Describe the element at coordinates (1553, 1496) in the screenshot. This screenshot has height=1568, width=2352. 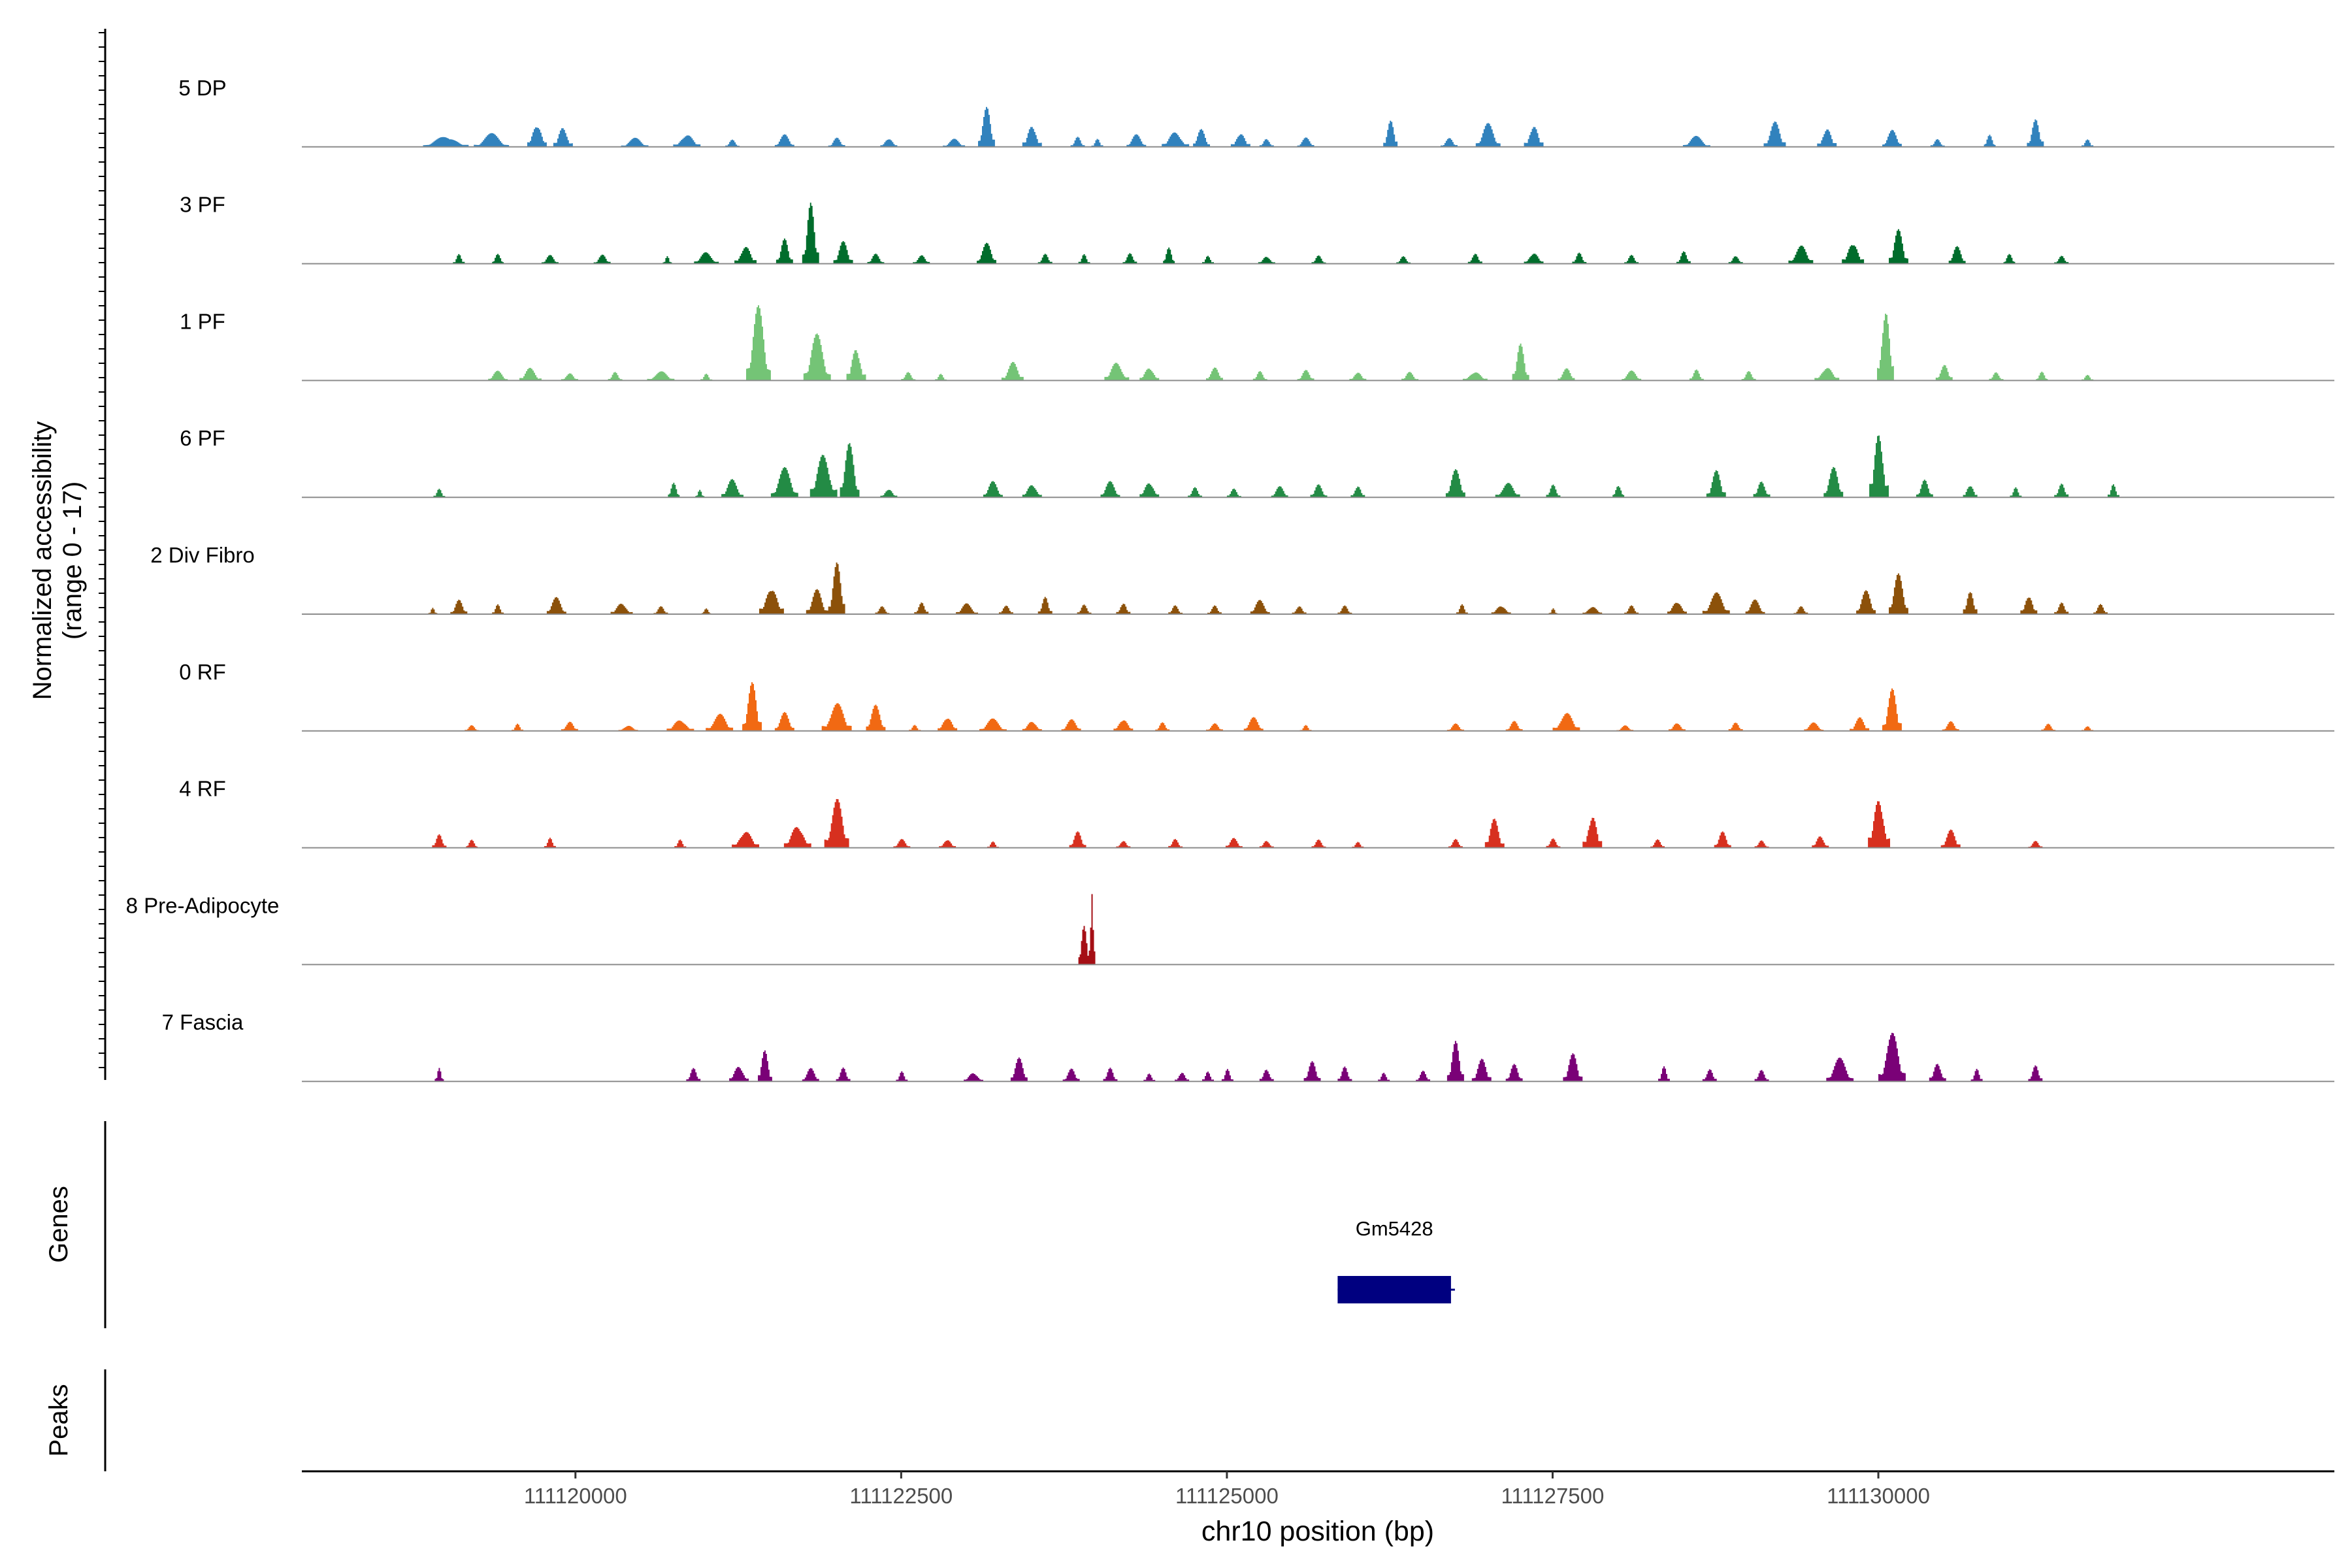
I see `x-tick-label: 111127500` at that location.